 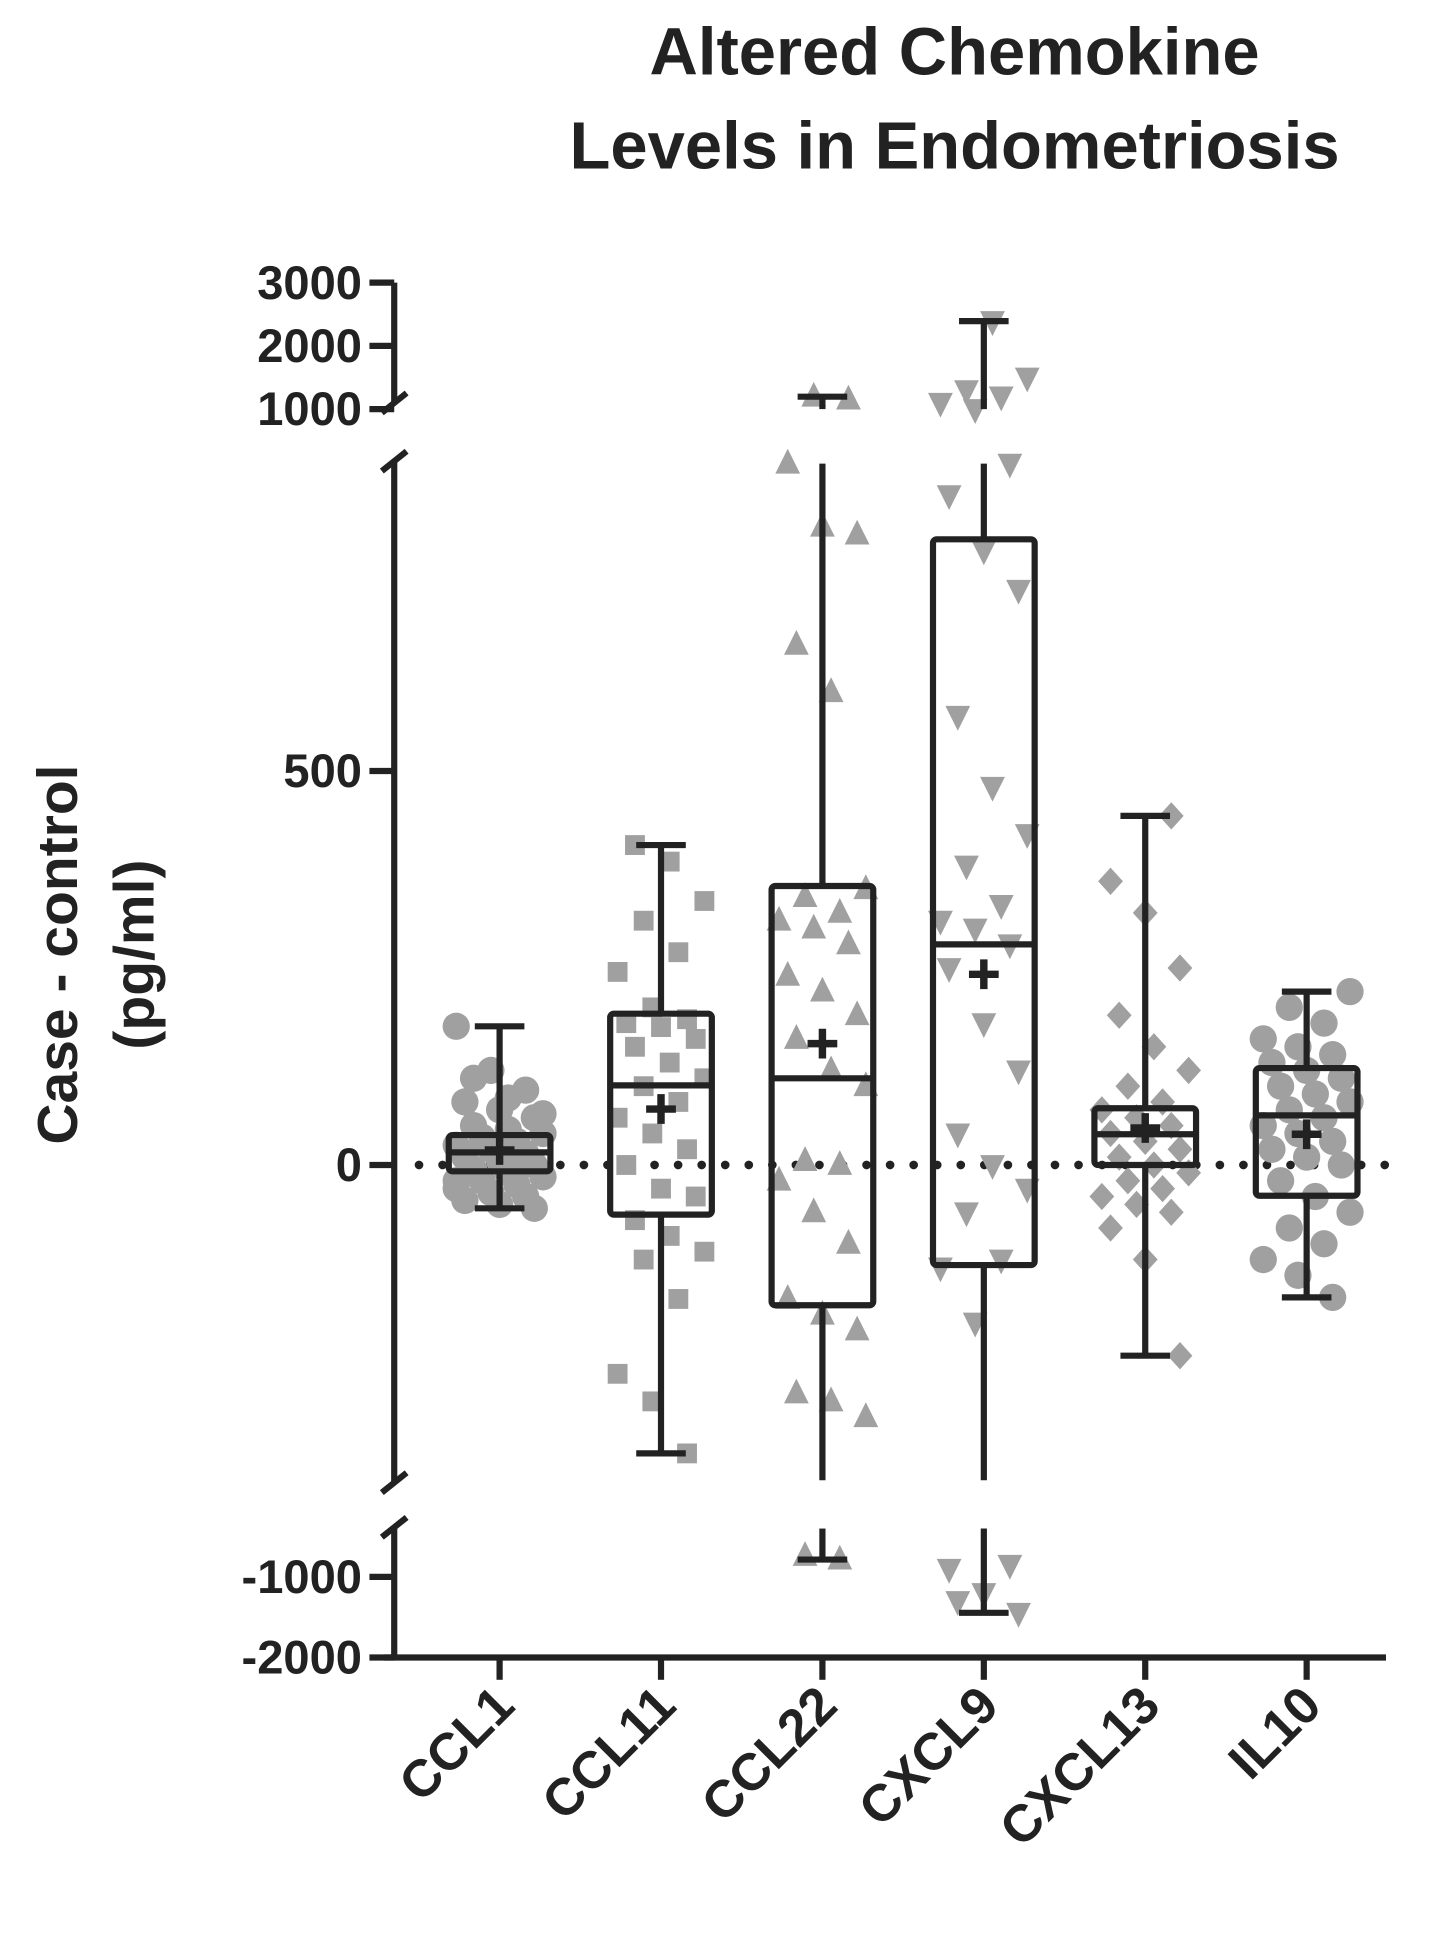 I want to click on y-tick-label: 500, so click(x=322, y=770).